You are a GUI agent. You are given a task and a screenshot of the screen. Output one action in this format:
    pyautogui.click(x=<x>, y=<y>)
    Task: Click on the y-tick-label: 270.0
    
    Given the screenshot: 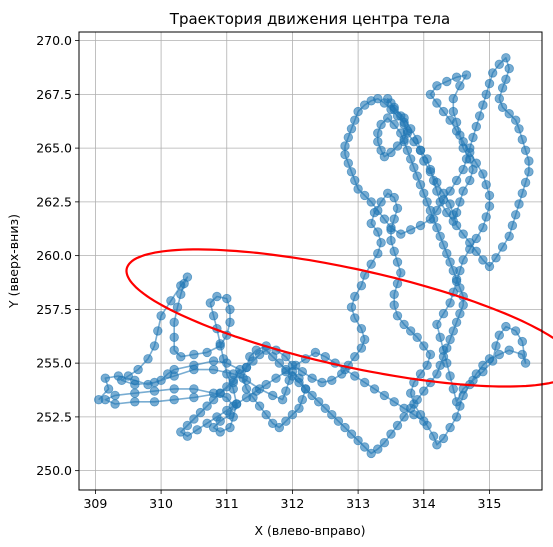 What is the action you would take?
    pyautogui.click(x=54, y=40)
    